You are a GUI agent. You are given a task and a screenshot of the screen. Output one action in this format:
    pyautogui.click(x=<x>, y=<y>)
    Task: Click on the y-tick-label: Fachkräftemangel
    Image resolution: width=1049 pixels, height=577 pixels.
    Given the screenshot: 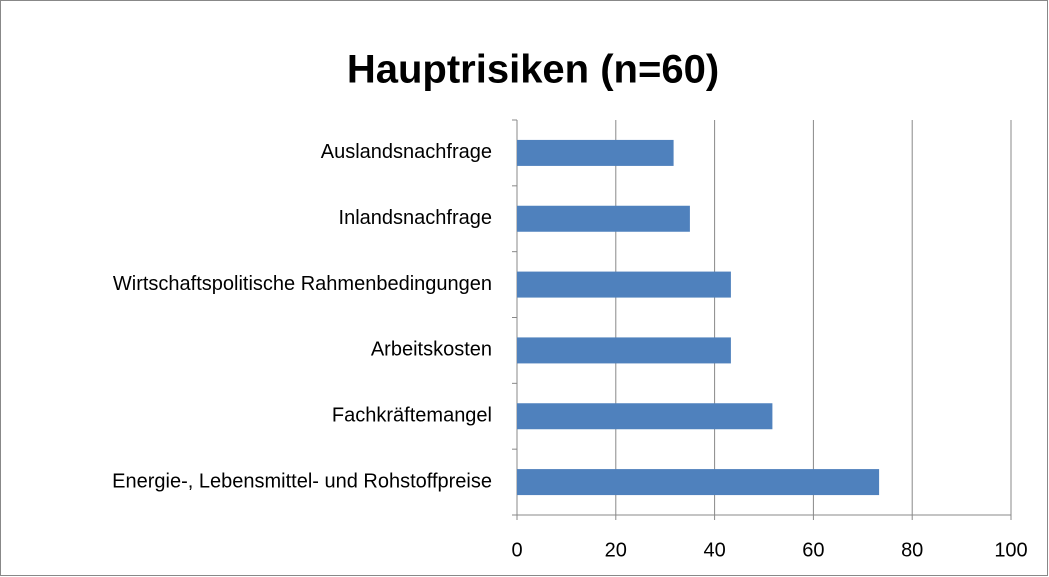 What is the action you would take?
    pyautogui.click(x=412, y=416)
    